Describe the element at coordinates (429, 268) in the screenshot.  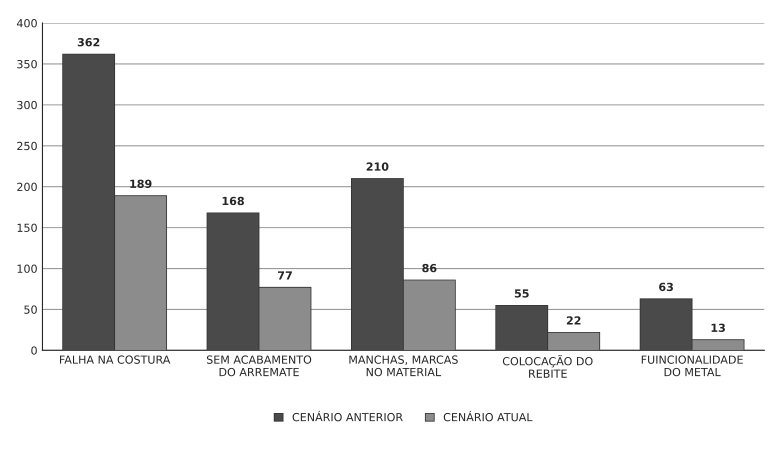
I see `data-label: 86` at that location.